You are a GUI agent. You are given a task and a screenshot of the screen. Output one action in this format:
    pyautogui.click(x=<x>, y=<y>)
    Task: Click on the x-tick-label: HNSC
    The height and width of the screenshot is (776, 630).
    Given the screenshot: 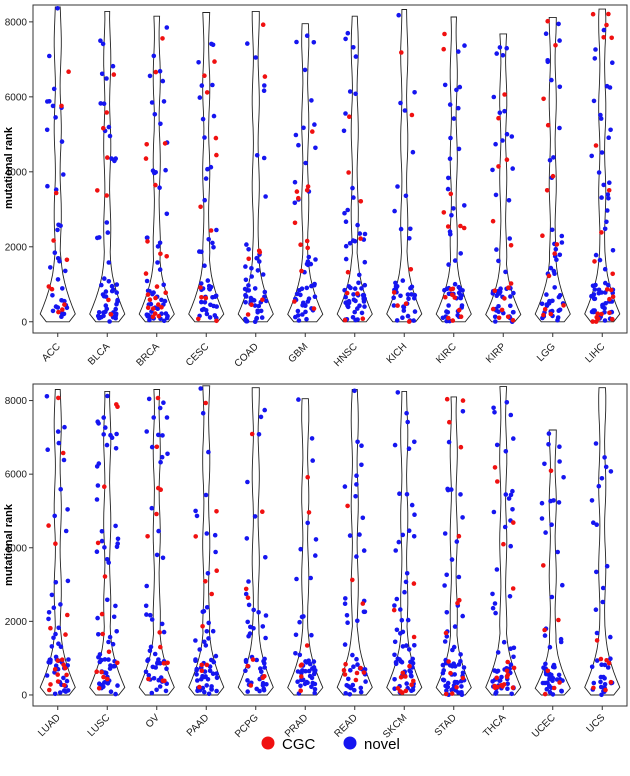 What is the action you would take?
    pyautogui.click(x=346, y=355)
    